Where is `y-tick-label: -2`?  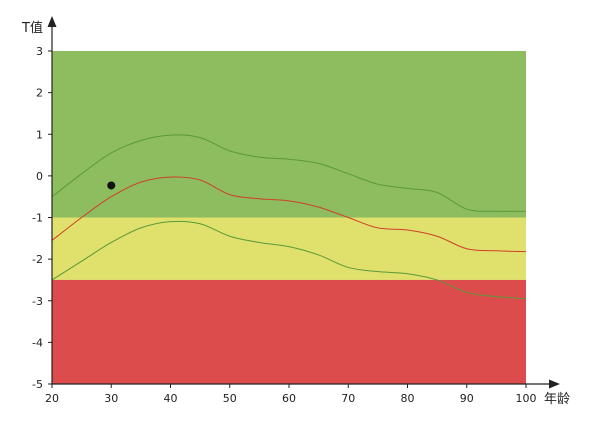 y-tick-label: -2 is located at coordinates (37, 259).